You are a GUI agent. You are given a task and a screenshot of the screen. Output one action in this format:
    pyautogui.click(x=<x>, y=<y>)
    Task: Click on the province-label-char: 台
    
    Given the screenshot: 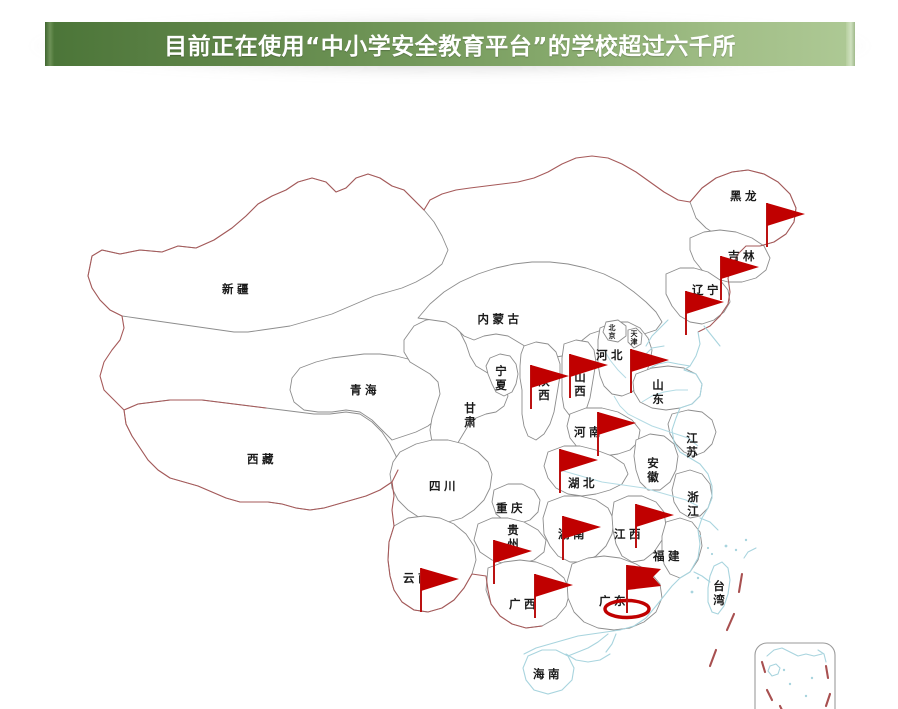 What is the action you would take?
    pyautogui.click(x=719, y=586)
    